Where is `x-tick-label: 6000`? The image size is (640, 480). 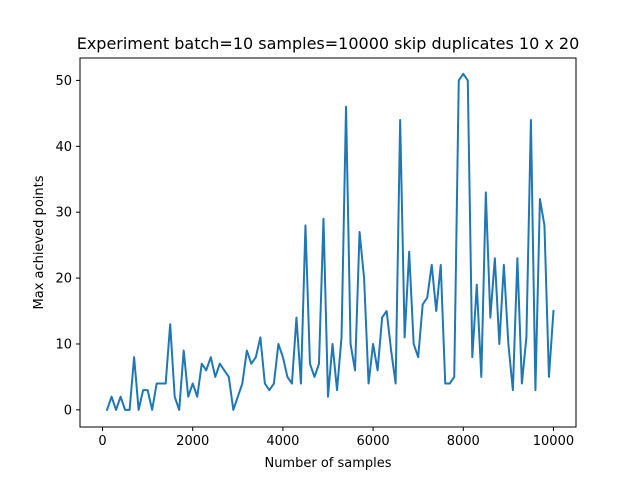 x-tick-label: 6000 is located at coordinates (373, 441).